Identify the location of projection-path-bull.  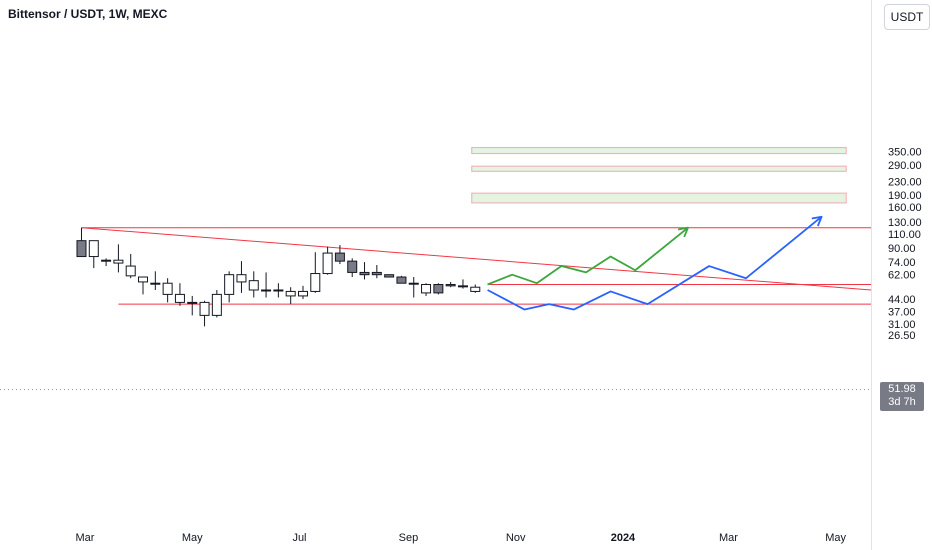
(588, 256).